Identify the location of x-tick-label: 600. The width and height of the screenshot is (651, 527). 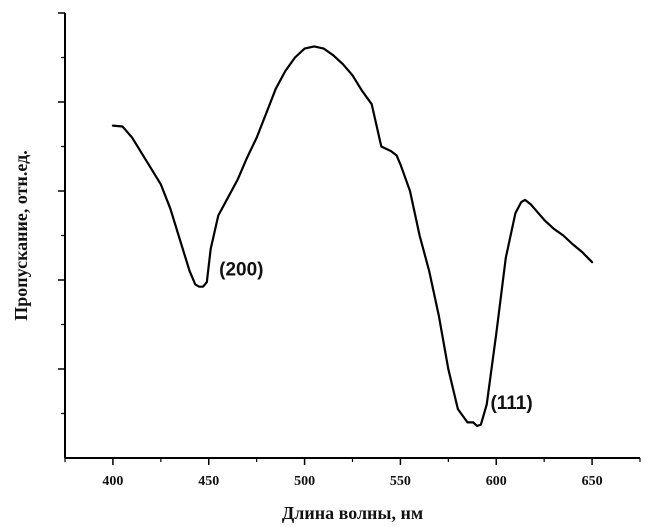
(496, 481).